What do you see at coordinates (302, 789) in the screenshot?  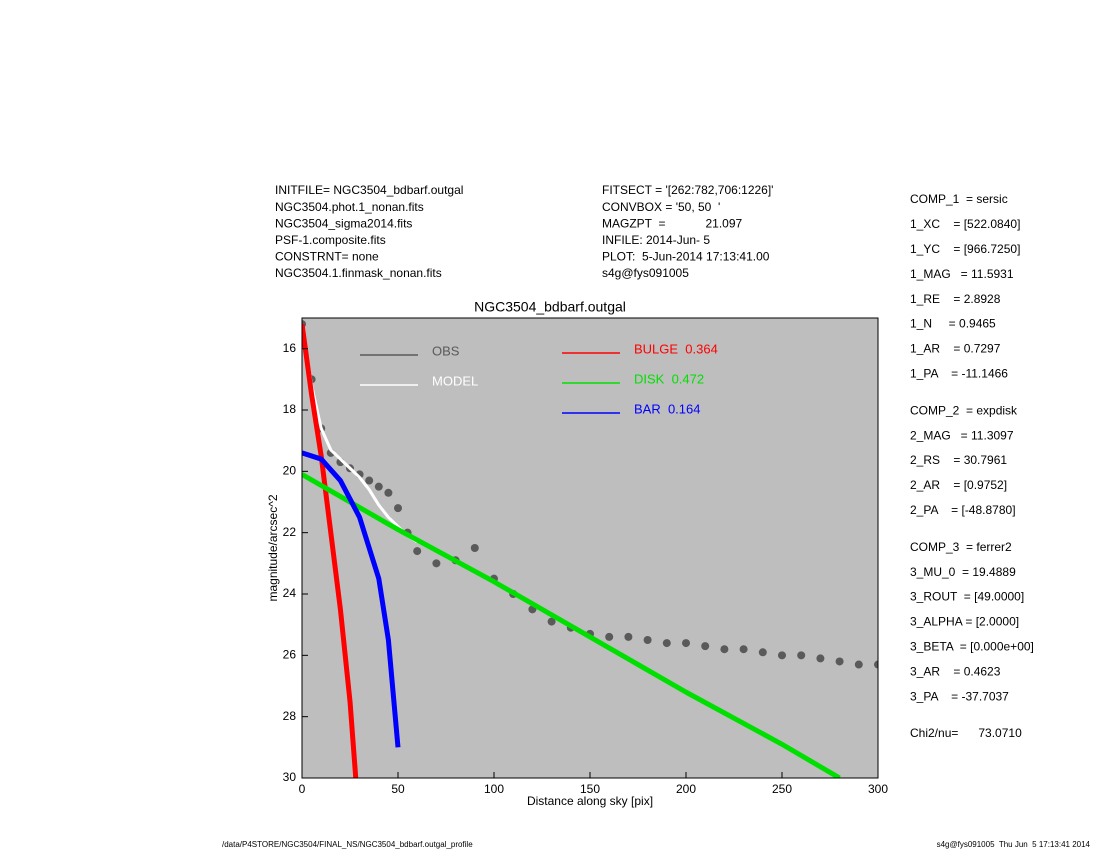 I see `x-tick-label: 0` at bounding box center [302, 789].